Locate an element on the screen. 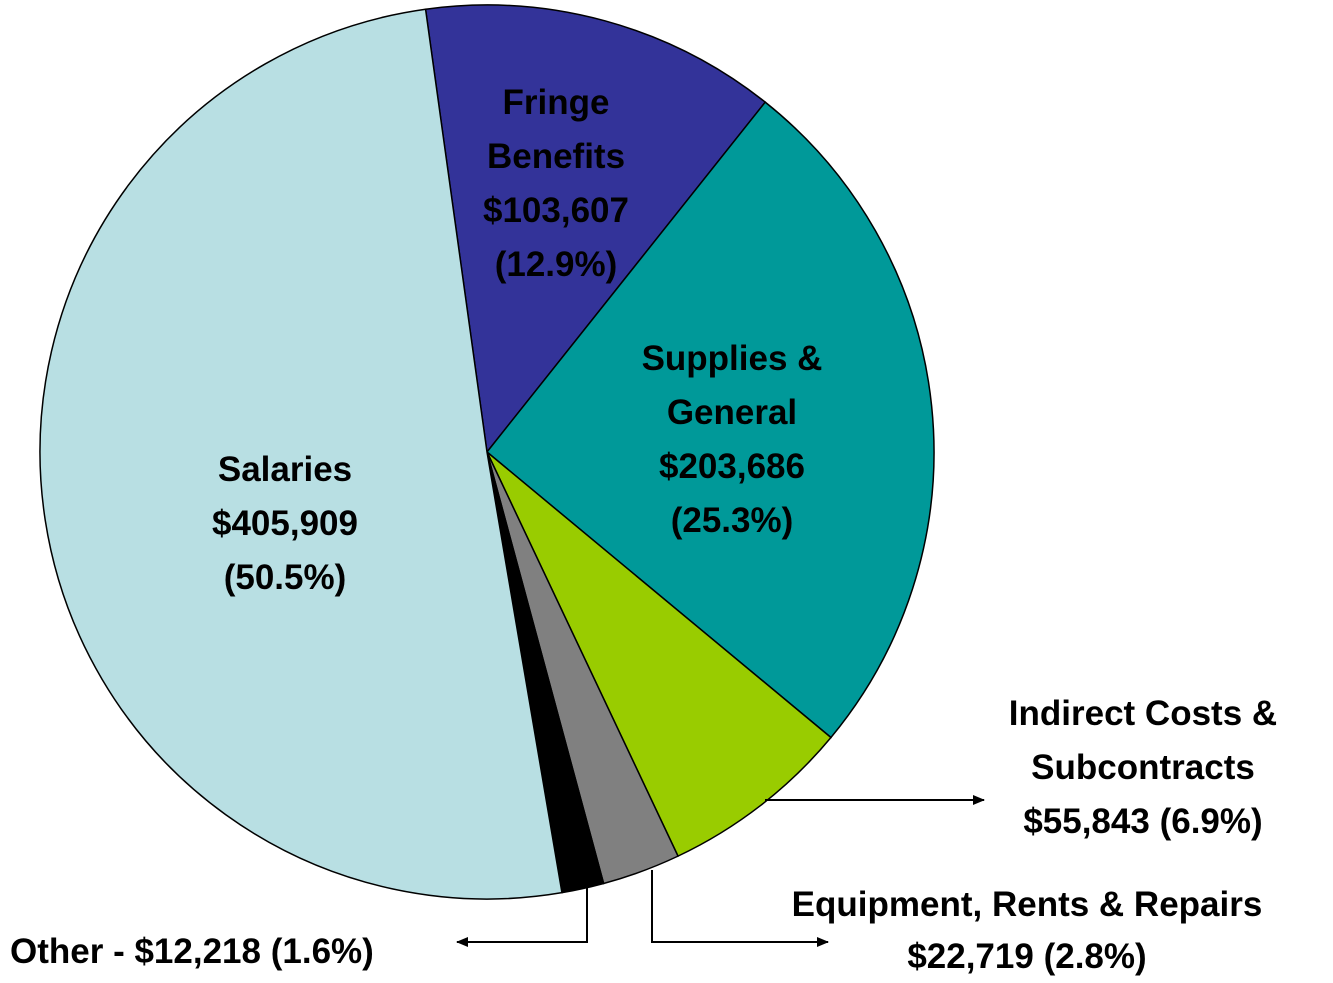  value-label: $12,218 is located at coordinates (197, 951).